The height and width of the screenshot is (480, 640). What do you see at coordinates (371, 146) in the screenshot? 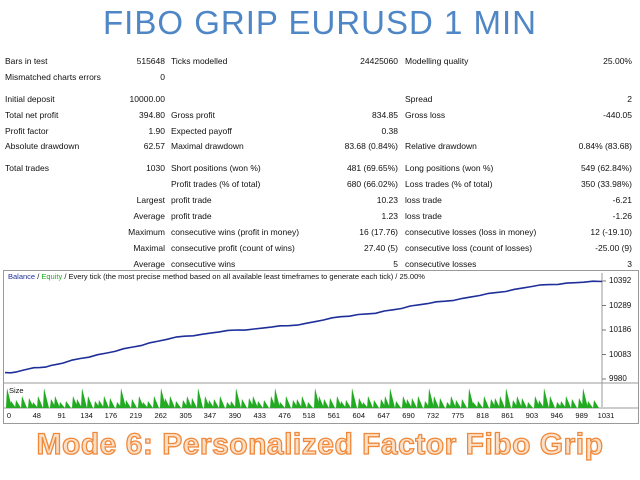
I see `maximal-drawdown-value: 83.68 (0.84%)` at bounding box center [371, 146].